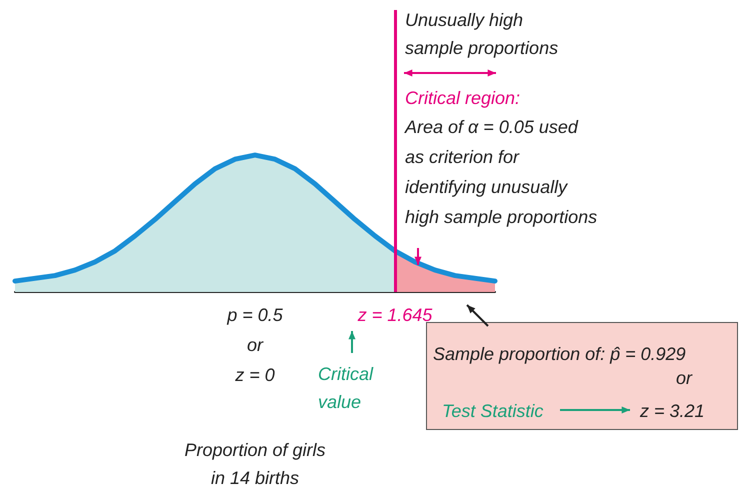 The width and height of the screenshot is (740, 489). What do you see at coordinates (255, 464) in the screenshot?
I see `x-axis-title: Proportion of girls in 14 births` at bounding box center [255, 464].